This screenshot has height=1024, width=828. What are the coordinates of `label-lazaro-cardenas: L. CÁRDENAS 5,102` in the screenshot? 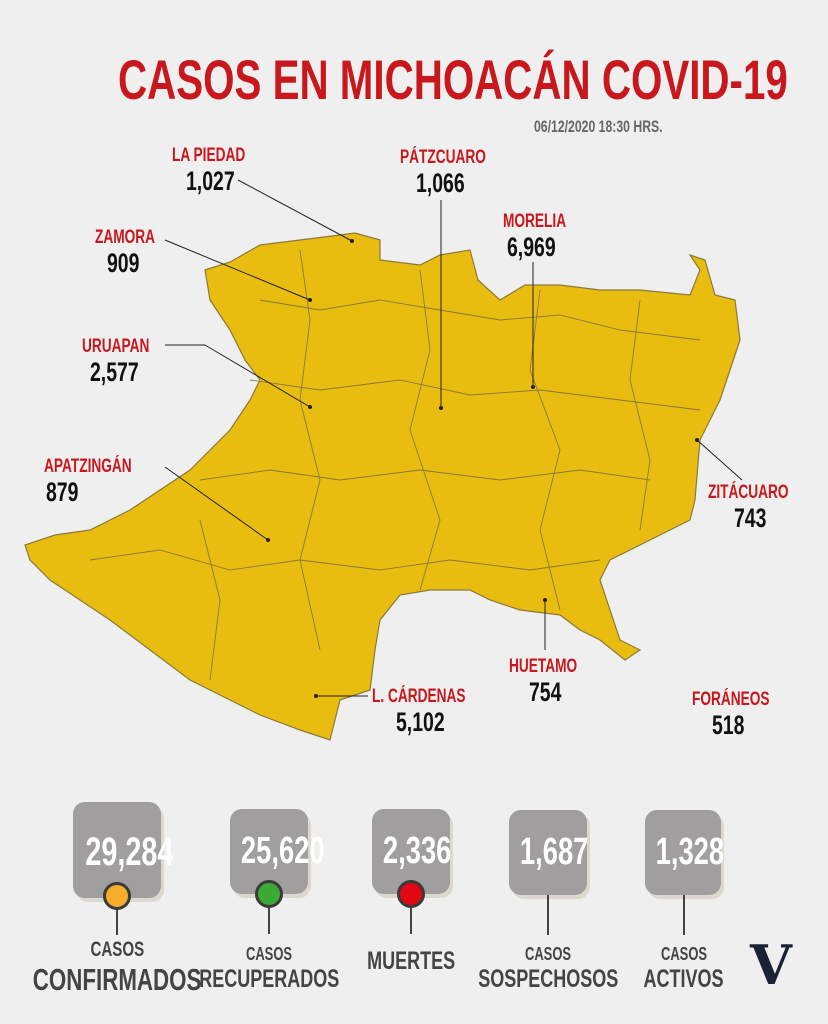 It's located at (437, 711).